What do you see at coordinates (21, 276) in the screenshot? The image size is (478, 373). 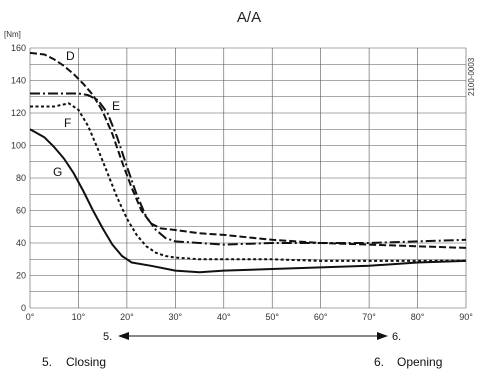 I see `y-tick-label: 20` at bounding box center [21, 276].